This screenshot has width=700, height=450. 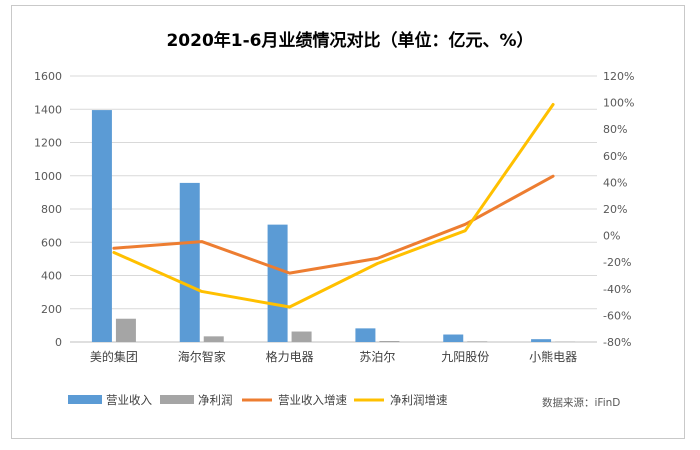 I want to click on category-label: 苏泊尔, so click(x=377, y=356).